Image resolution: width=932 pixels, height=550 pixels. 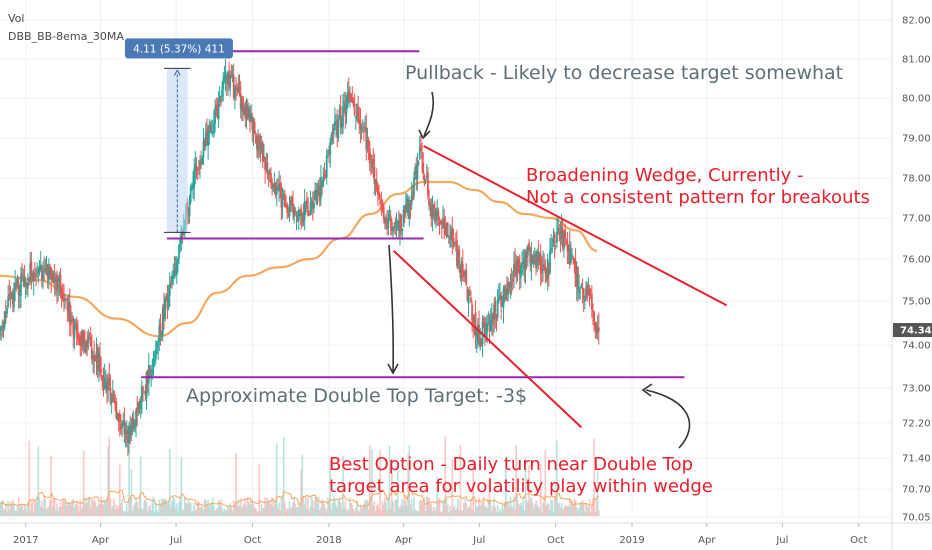 I want to click on volume-indicator-label: Vol, so click(x=16, y=18).